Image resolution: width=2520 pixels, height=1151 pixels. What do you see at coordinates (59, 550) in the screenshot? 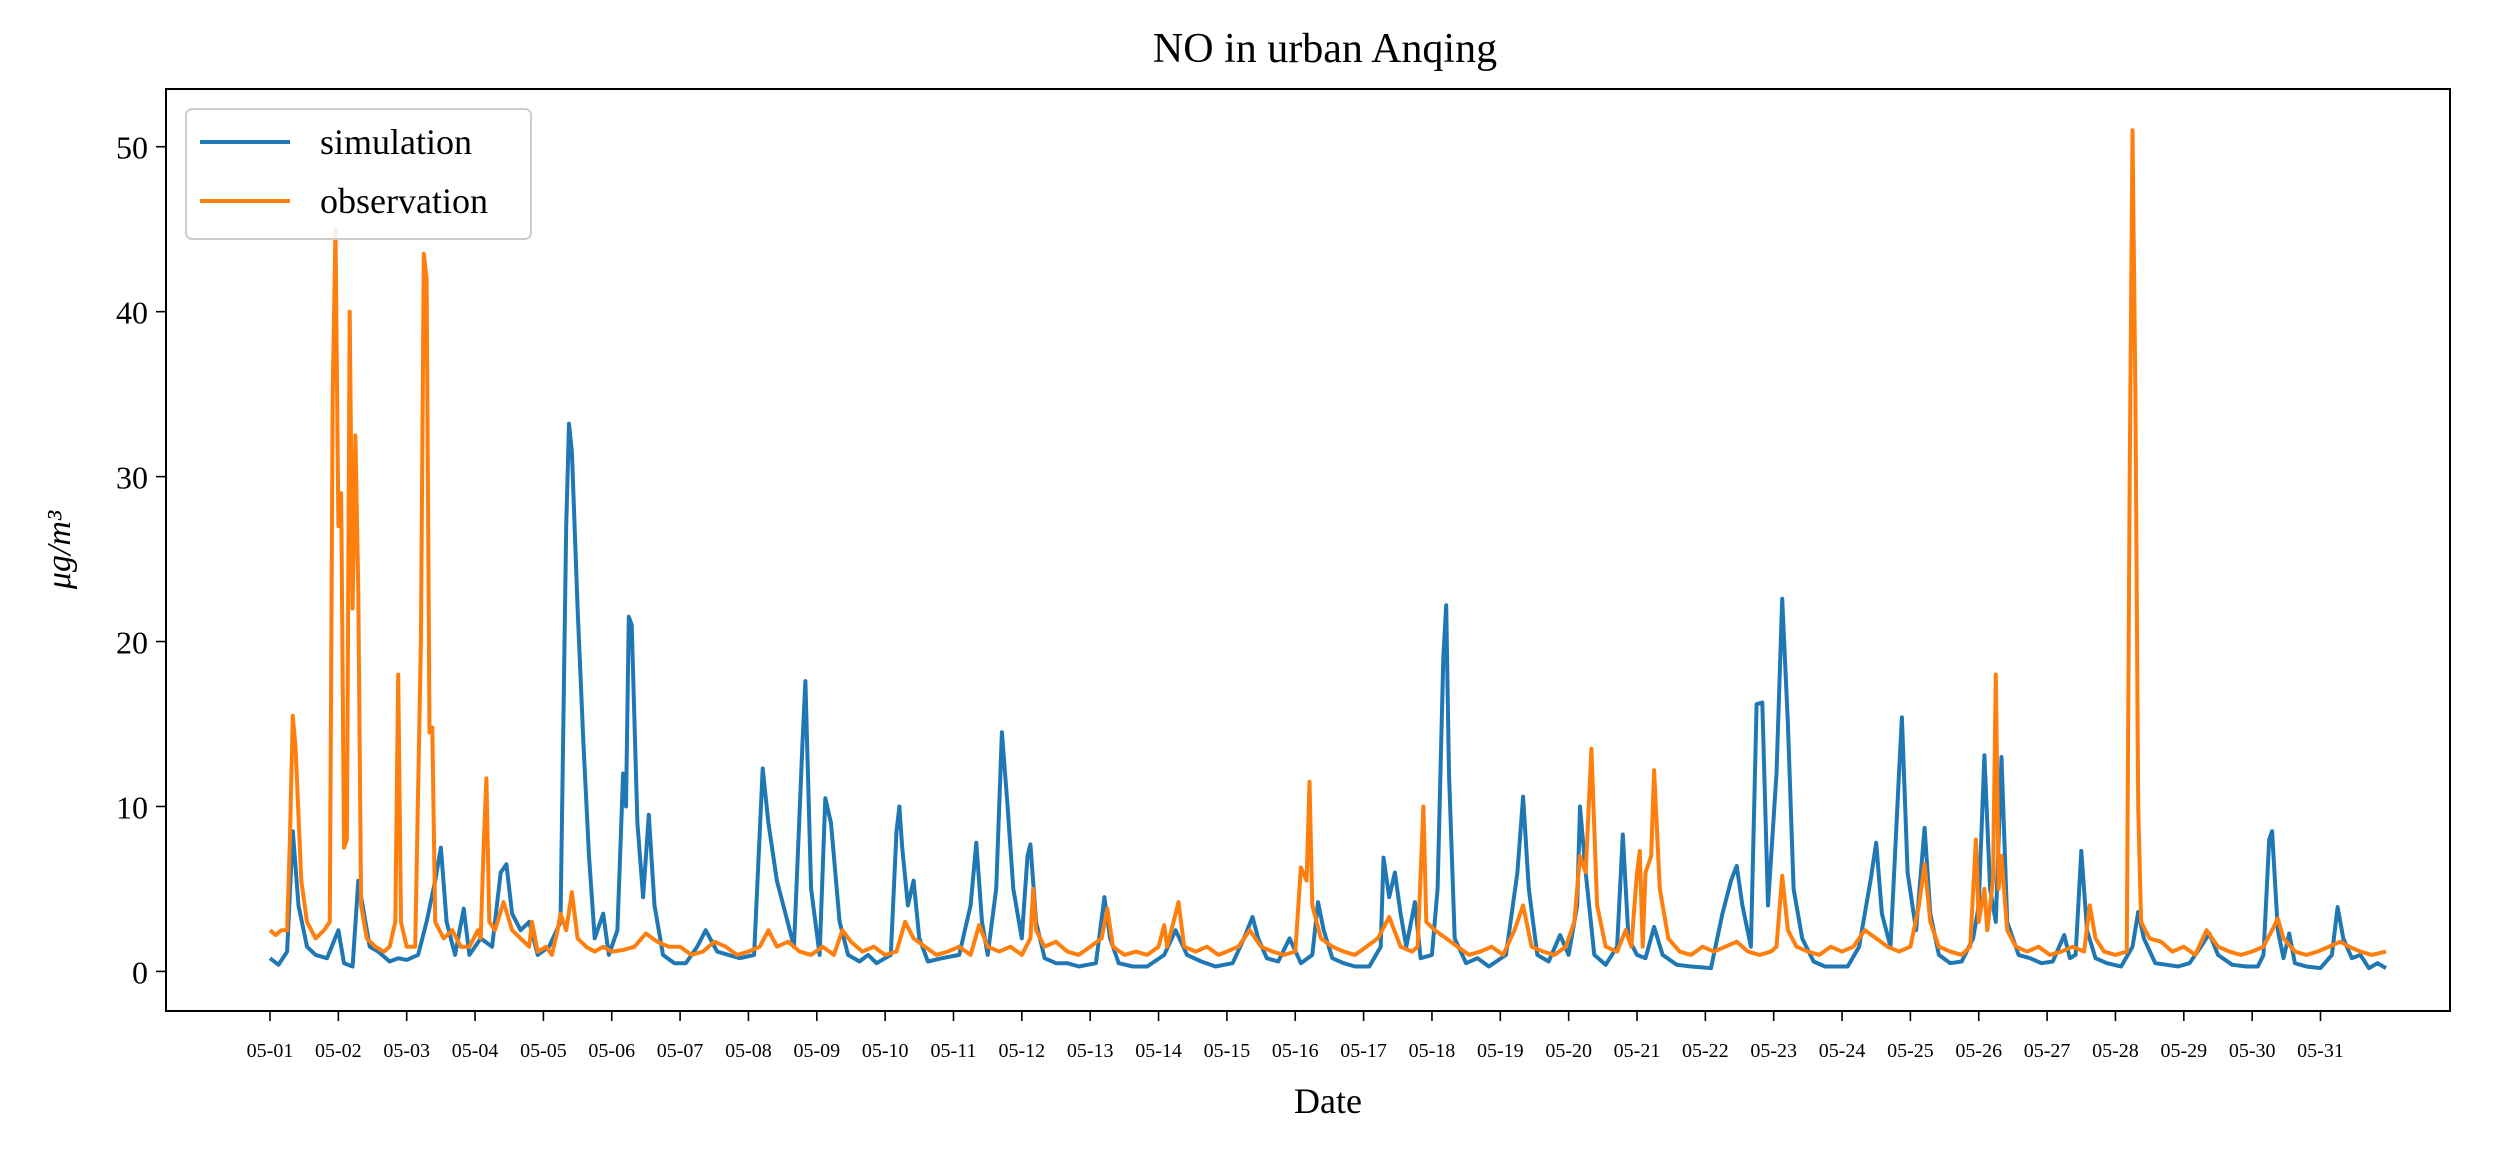
I see `y-axis-label: μg/m³` at bounding box center [59, 550].